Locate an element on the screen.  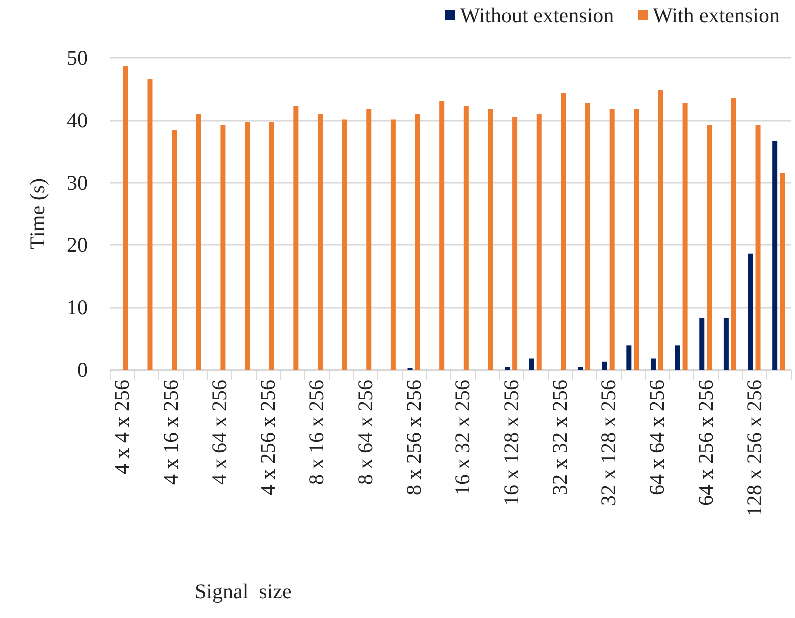
x-tick-label: 16 x 32 x 256 is located at coordinates (462, 438).